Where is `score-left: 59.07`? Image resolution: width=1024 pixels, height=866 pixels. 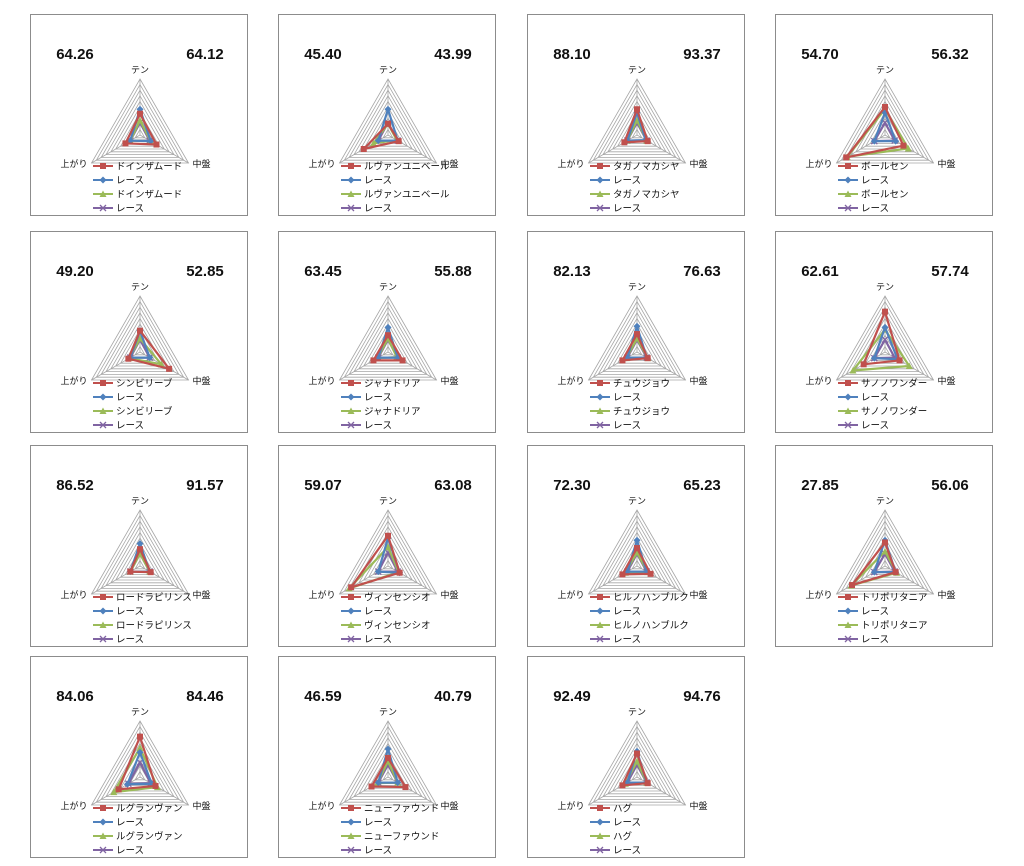 score-left: 59.07 is located at coordinates (323, 485).